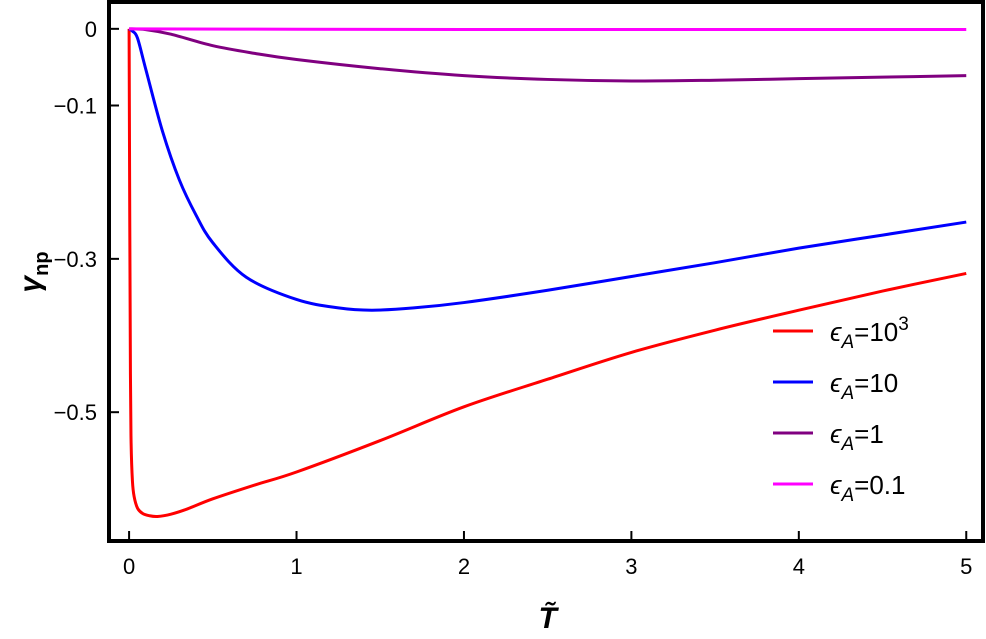 This screenshot has width=986, height=639. I want to click on y-tick-label: −0.1, so click(75, 106).